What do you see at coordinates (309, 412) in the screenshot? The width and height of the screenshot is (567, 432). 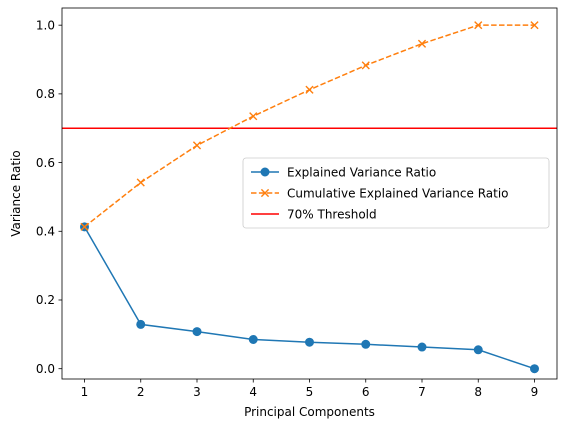 I see `x-axis-label: Principal Components` at bounding box center [309, 412].